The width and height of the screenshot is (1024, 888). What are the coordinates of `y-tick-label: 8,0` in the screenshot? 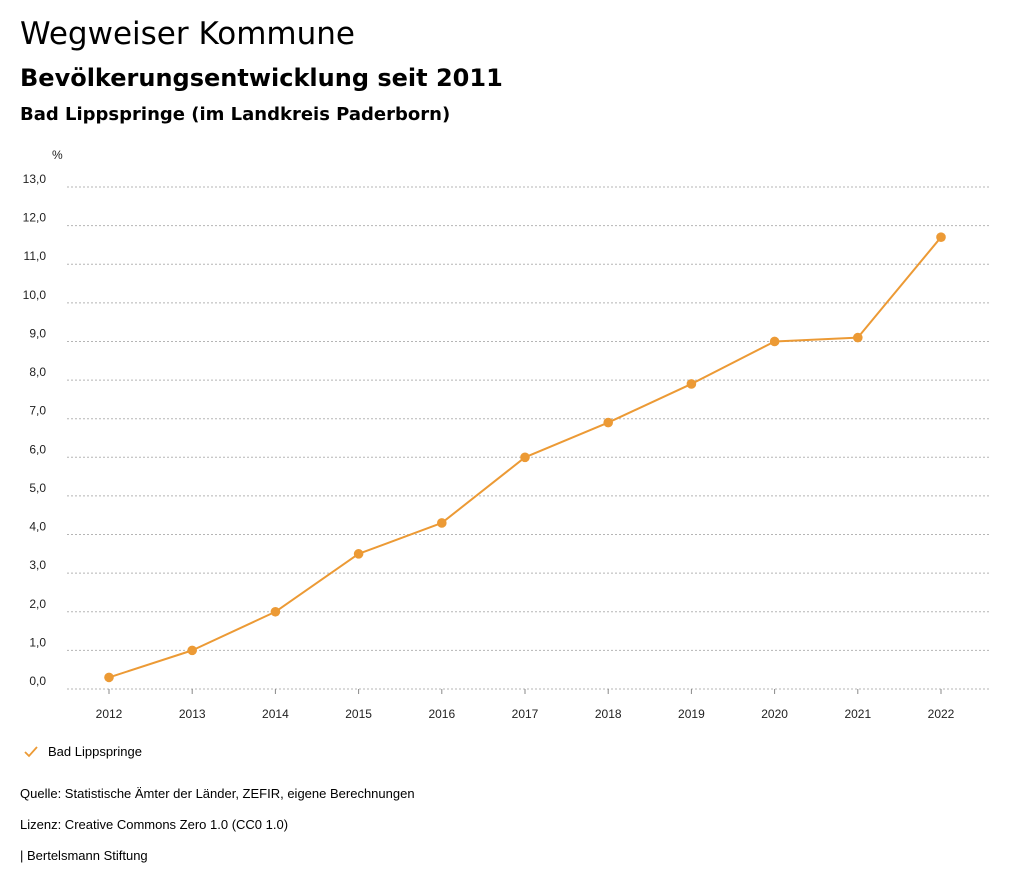 It's located at (37, 372).